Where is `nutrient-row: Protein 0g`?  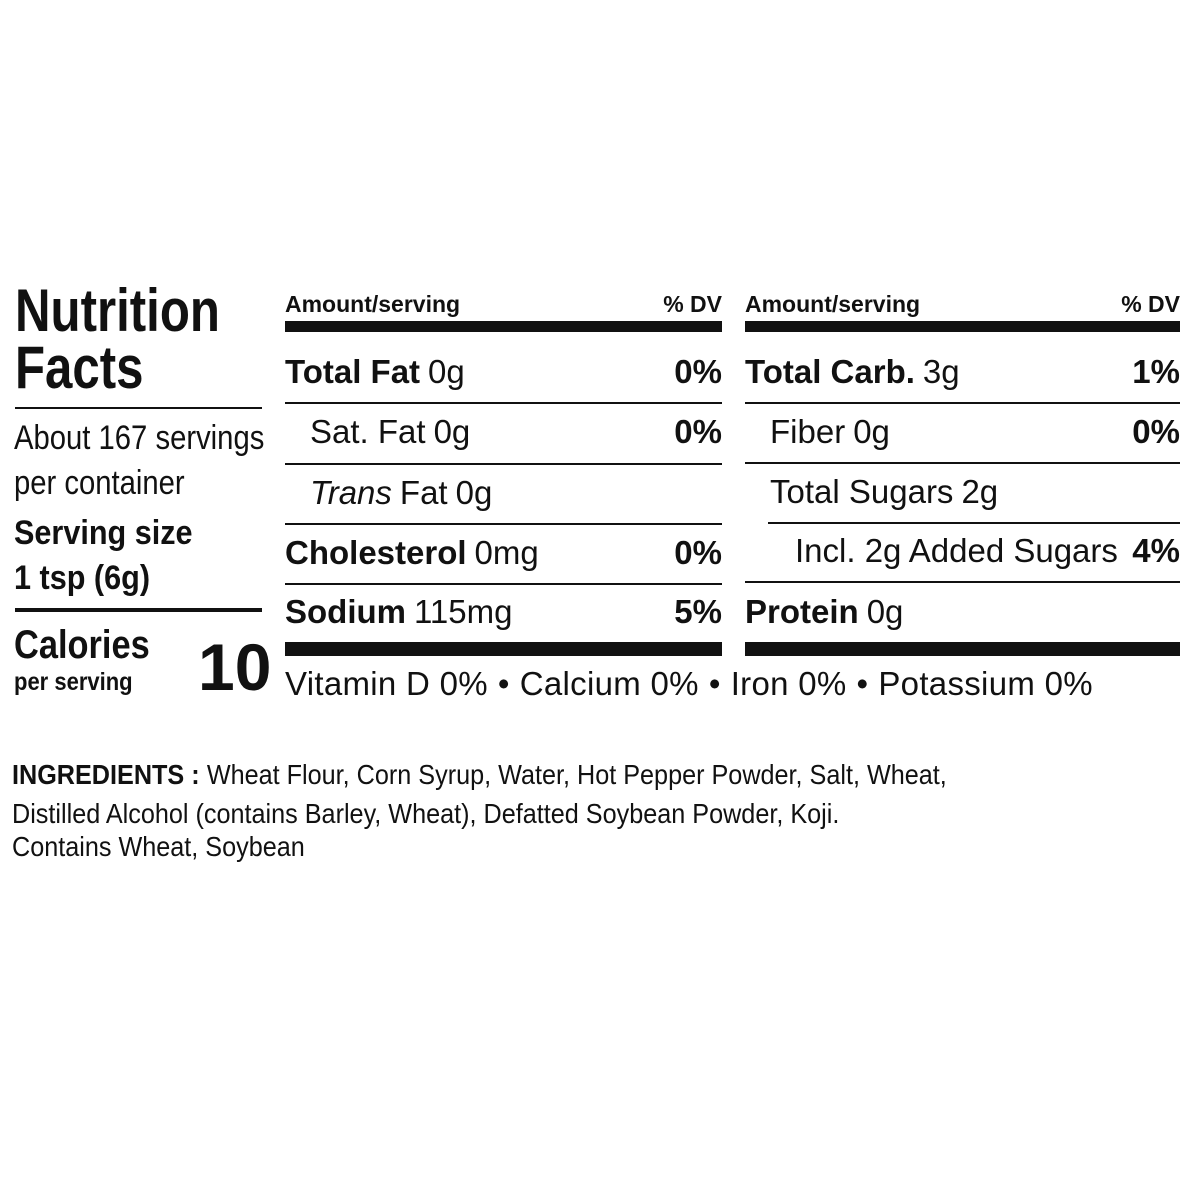 nutrient-row: Protein 0g is located at coordinates (962, 612).